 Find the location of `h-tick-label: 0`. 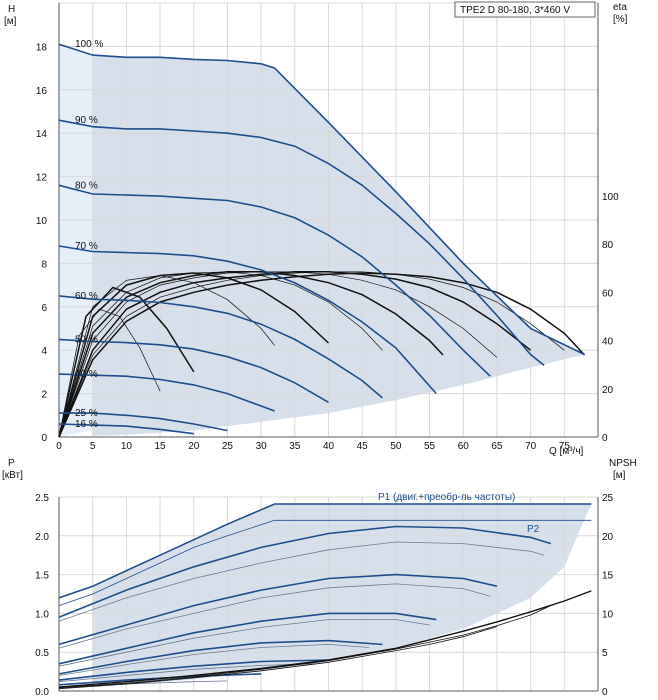

h-tick-label: 0 is located at coordinates (44, 438).